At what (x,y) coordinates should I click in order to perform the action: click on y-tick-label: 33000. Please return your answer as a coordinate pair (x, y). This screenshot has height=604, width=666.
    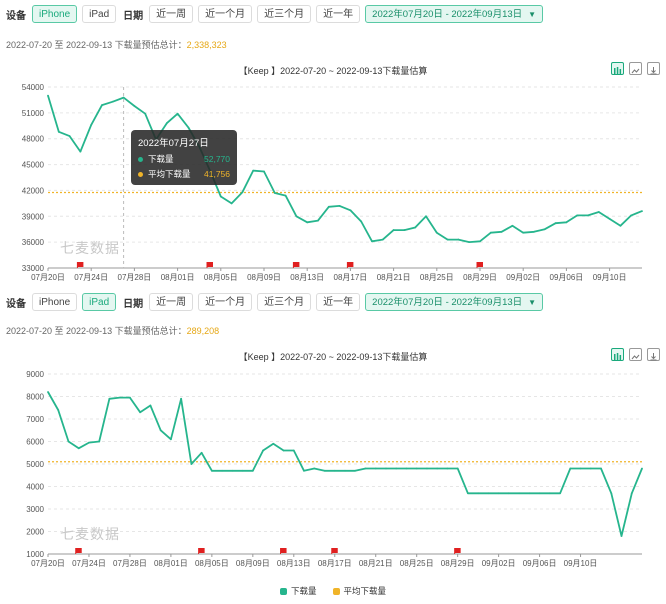
    Looking at the image, I should click on (33, 268).